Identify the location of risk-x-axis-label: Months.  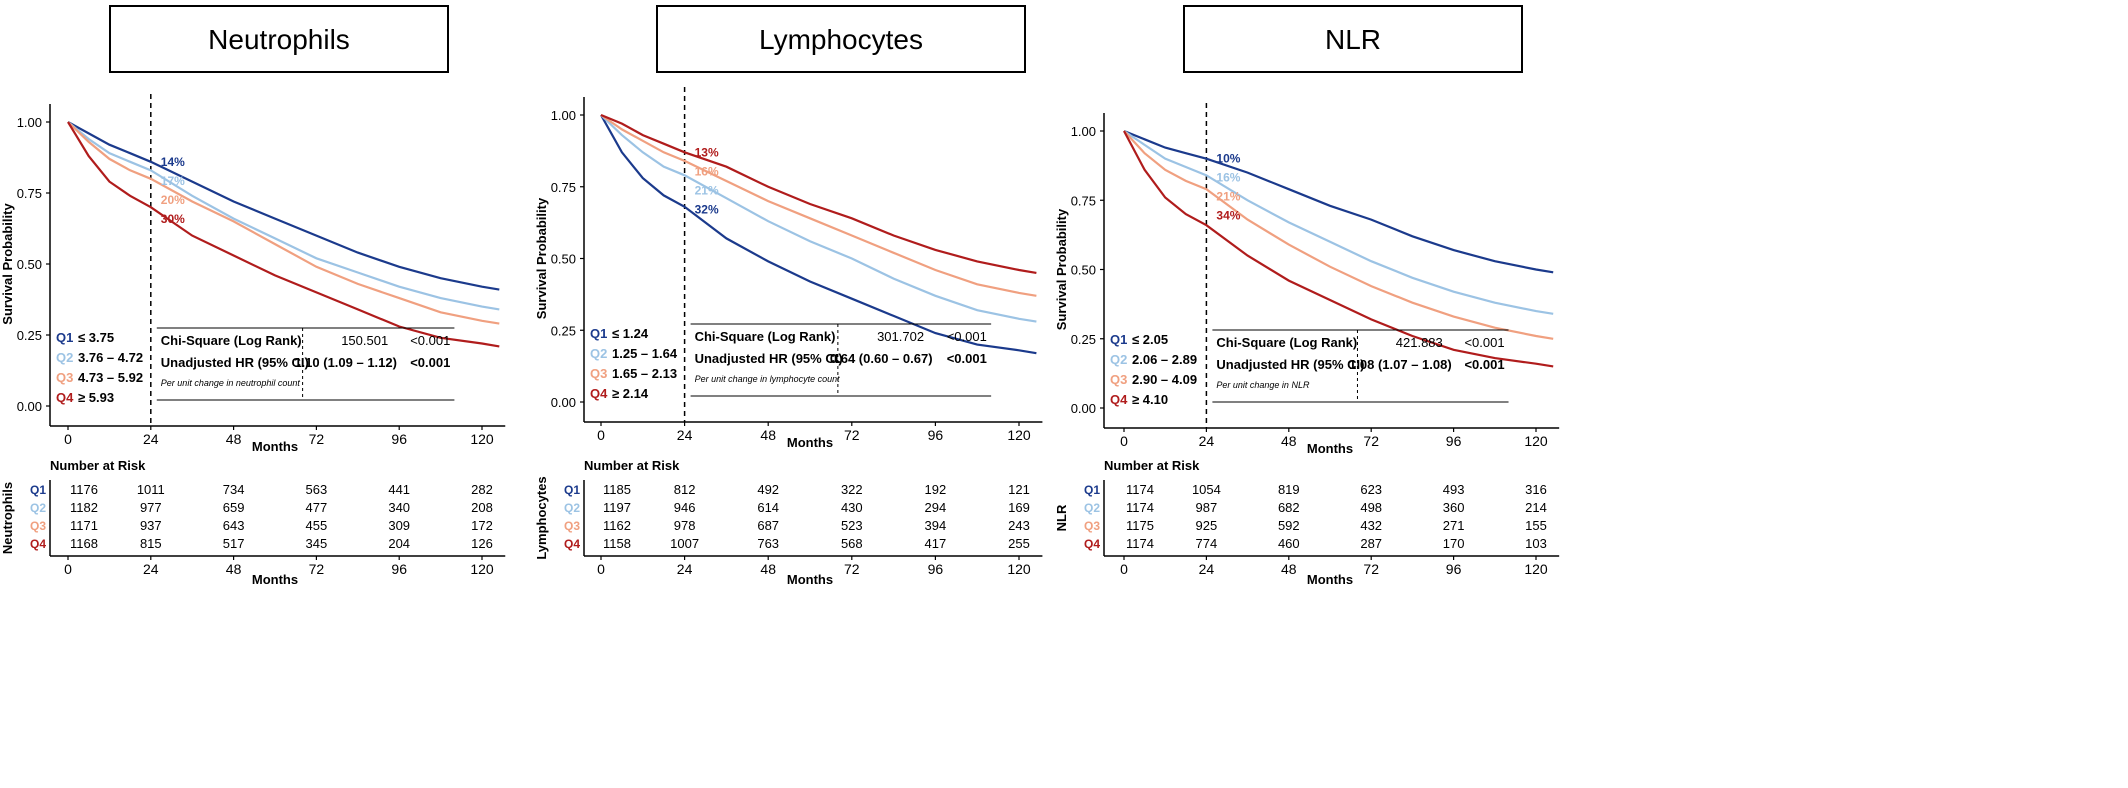
(275, 579).